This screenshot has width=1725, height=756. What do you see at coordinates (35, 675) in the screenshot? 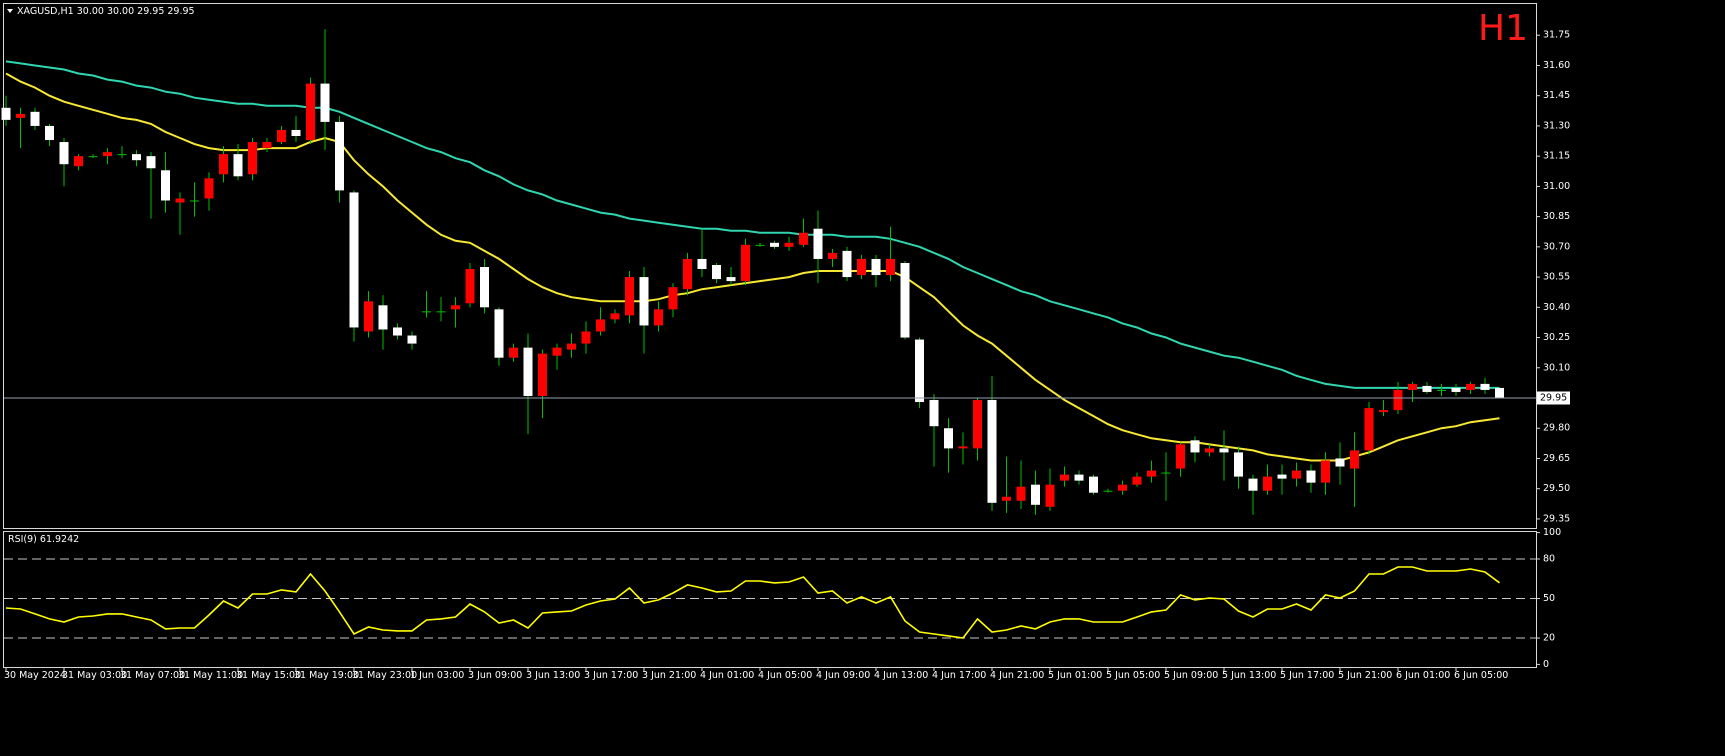
I see `x-tick-label: 30 May 2024` at bounding box center [35, 675].